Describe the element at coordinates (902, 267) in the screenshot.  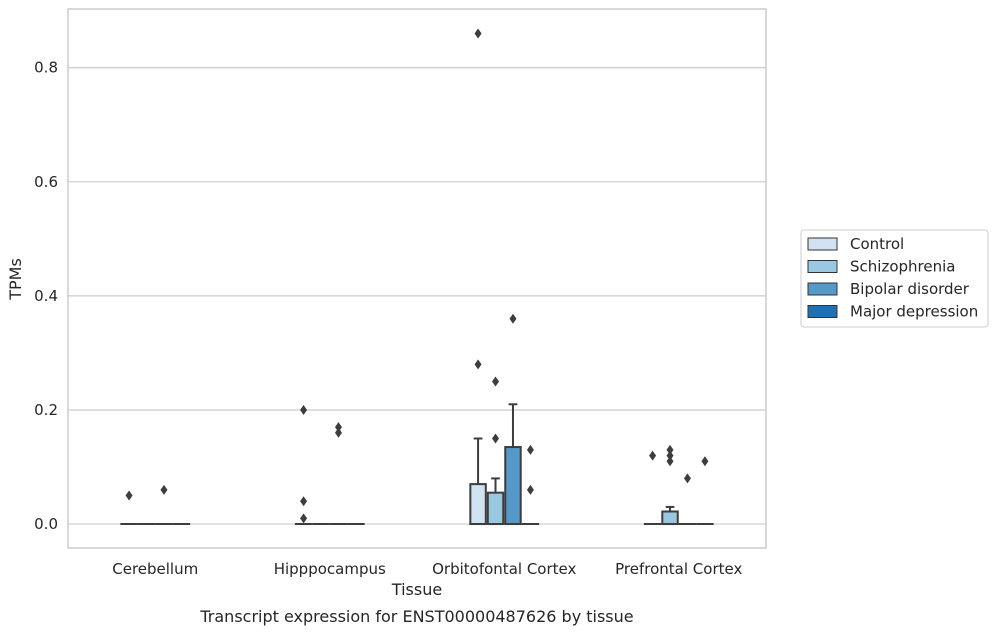
I see `legend-label: Schizophrenia` at that location.